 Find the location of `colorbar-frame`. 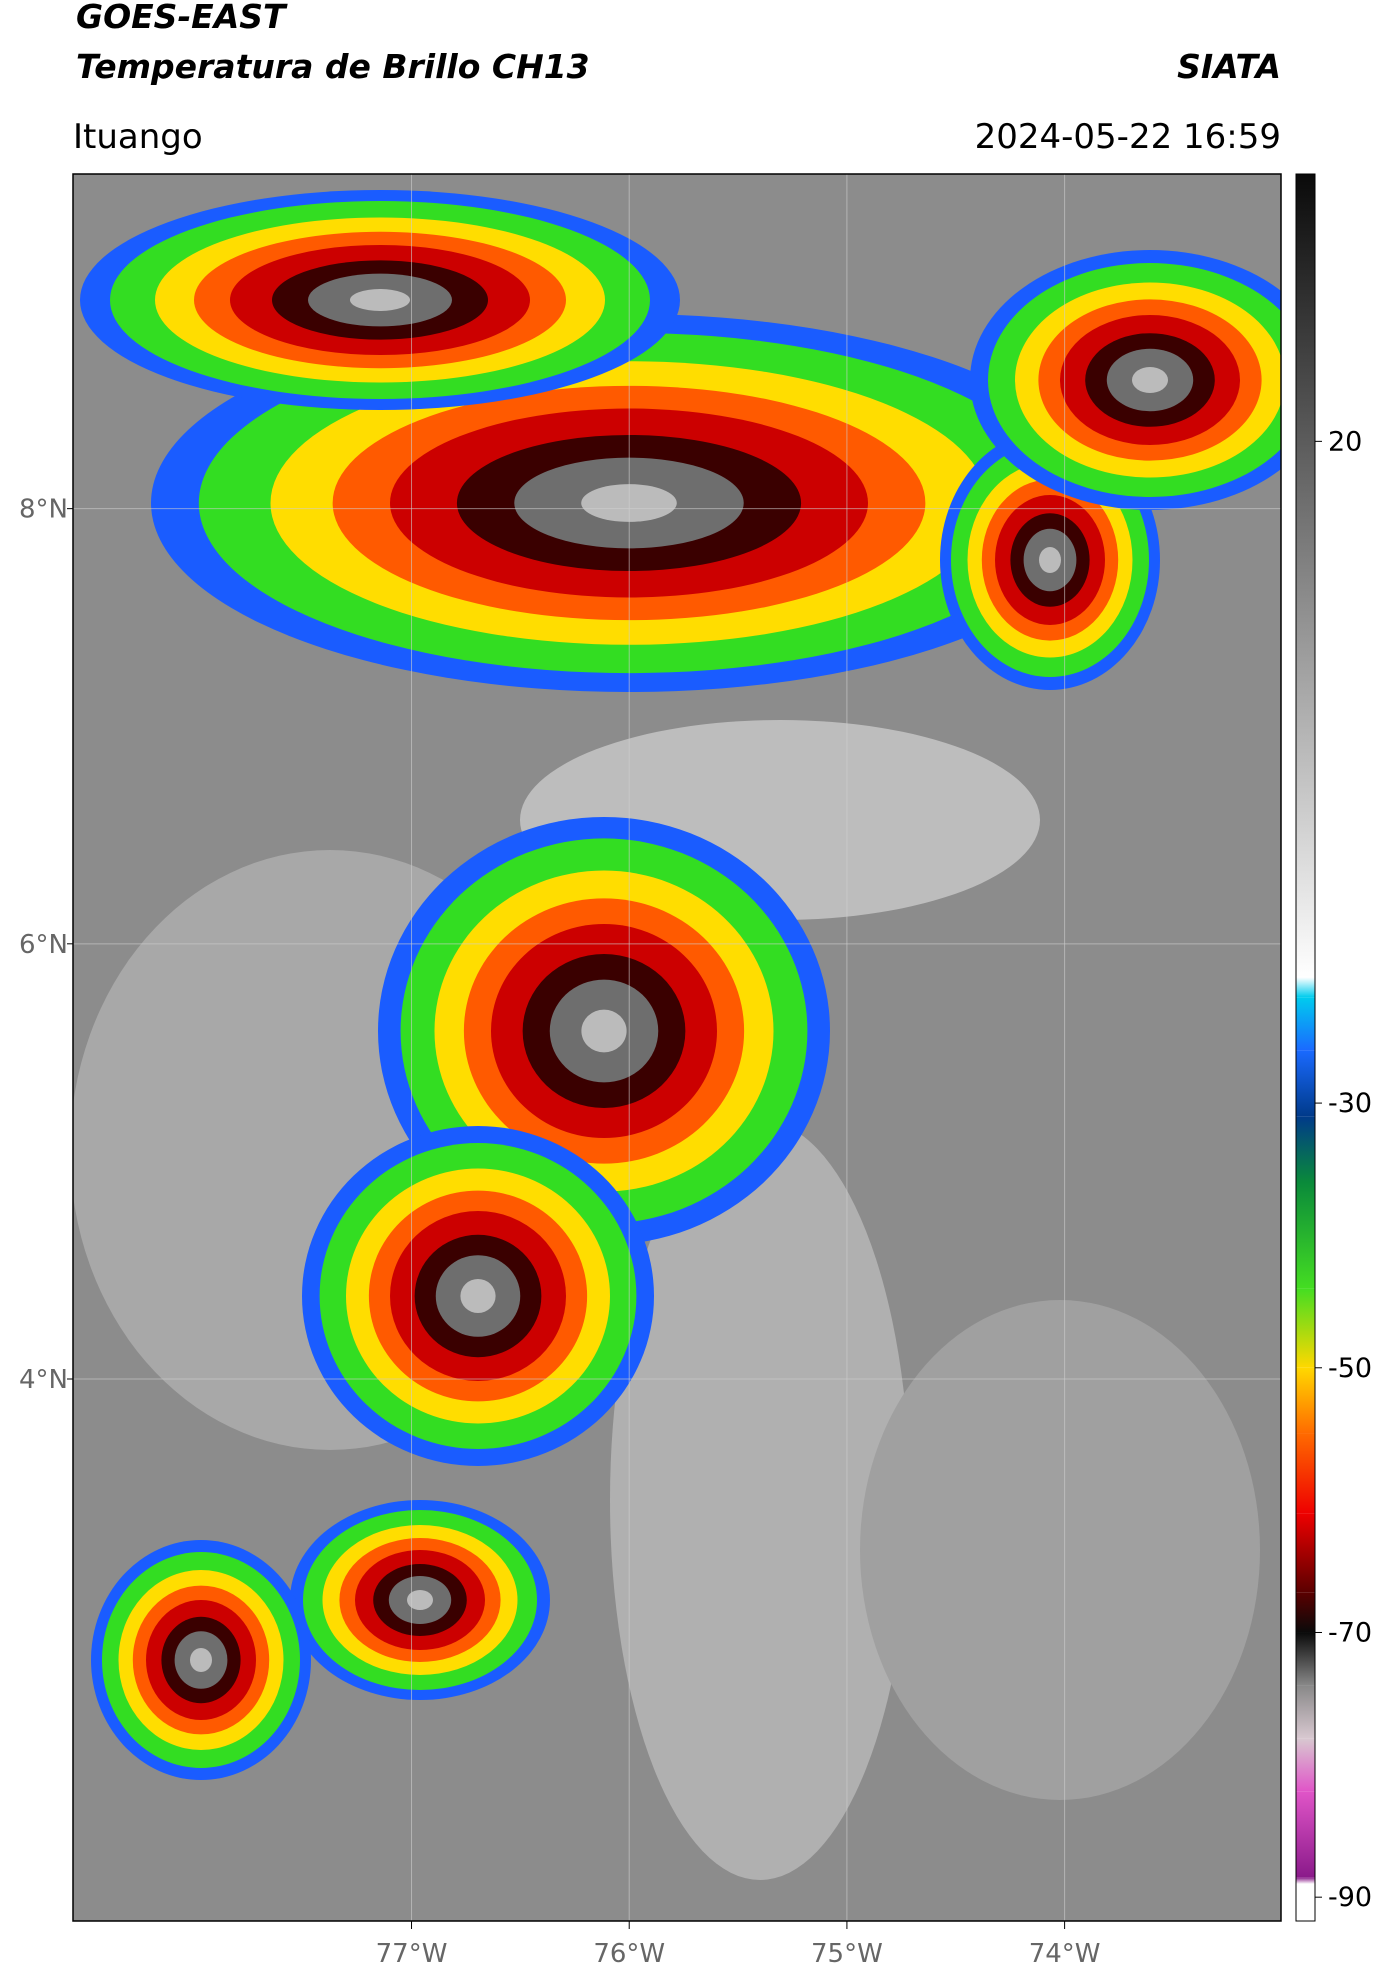

colorbar-frame is located at coordinates (1305, 1047).